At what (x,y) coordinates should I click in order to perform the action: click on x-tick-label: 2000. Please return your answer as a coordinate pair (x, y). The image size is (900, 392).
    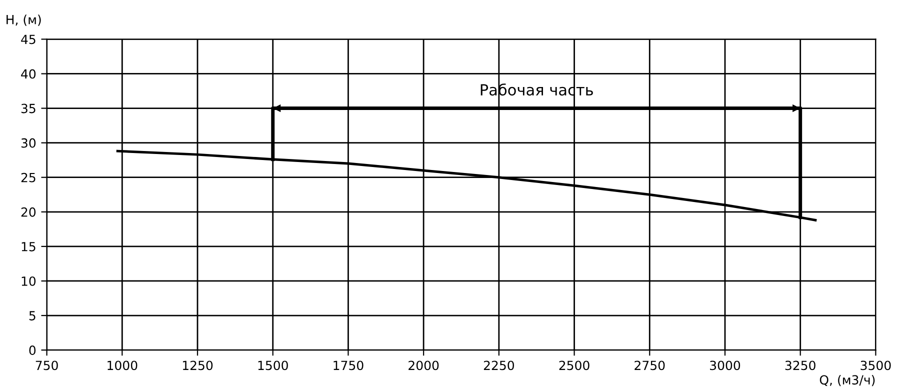
    Looking at the image, I should click on (423, 365).